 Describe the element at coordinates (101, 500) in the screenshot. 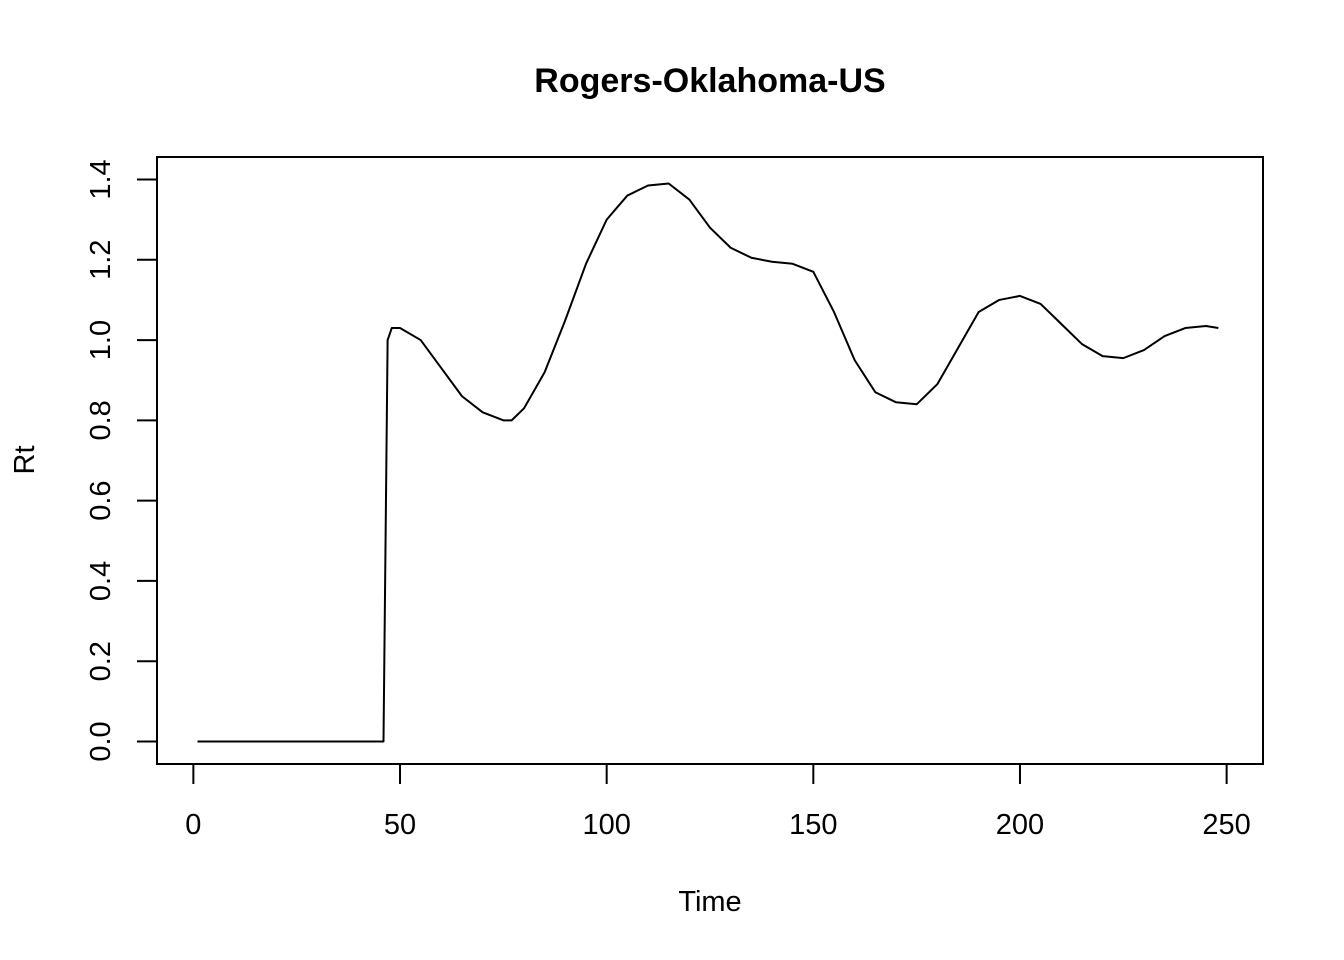

I see `y-tick-label: 0.6` at that location.